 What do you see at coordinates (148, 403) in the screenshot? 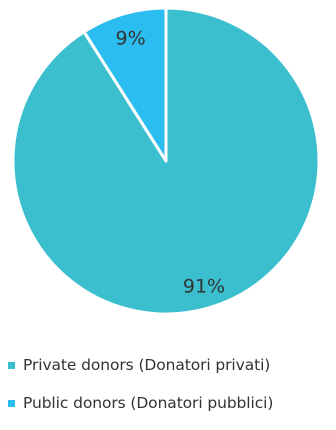
I see `legend-label-public-donors: Public donors (Donatori pubblici)` at bounding box center [148, 403].